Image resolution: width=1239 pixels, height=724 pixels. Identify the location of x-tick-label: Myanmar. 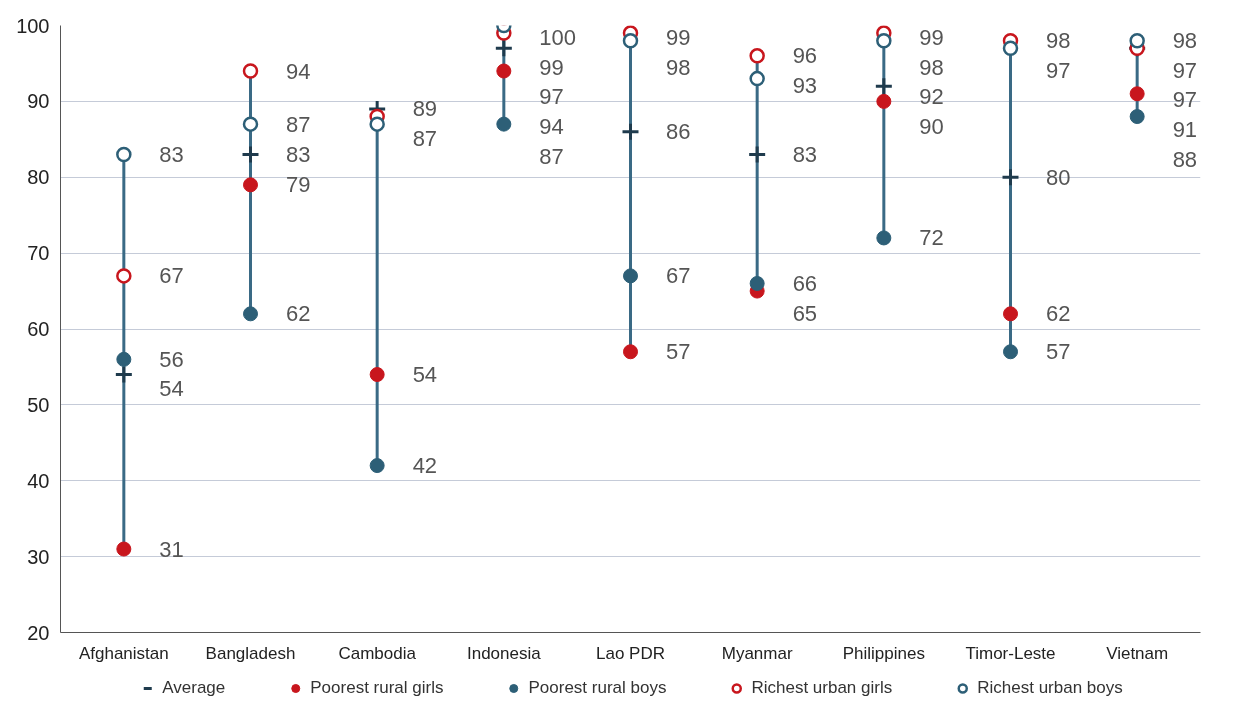
(757, 653).